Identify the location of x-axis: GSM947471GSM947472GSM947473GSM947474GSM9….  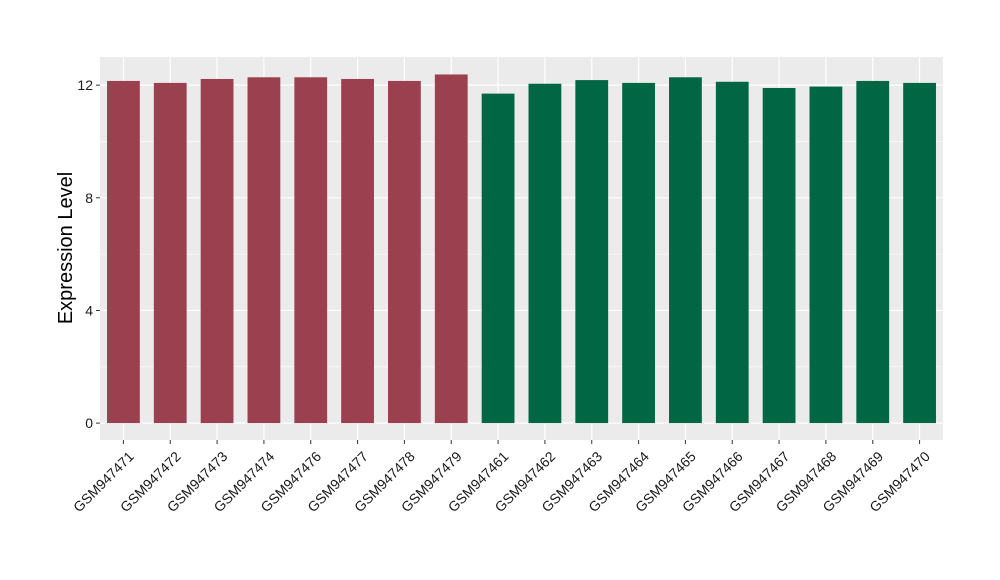
(501, 477).